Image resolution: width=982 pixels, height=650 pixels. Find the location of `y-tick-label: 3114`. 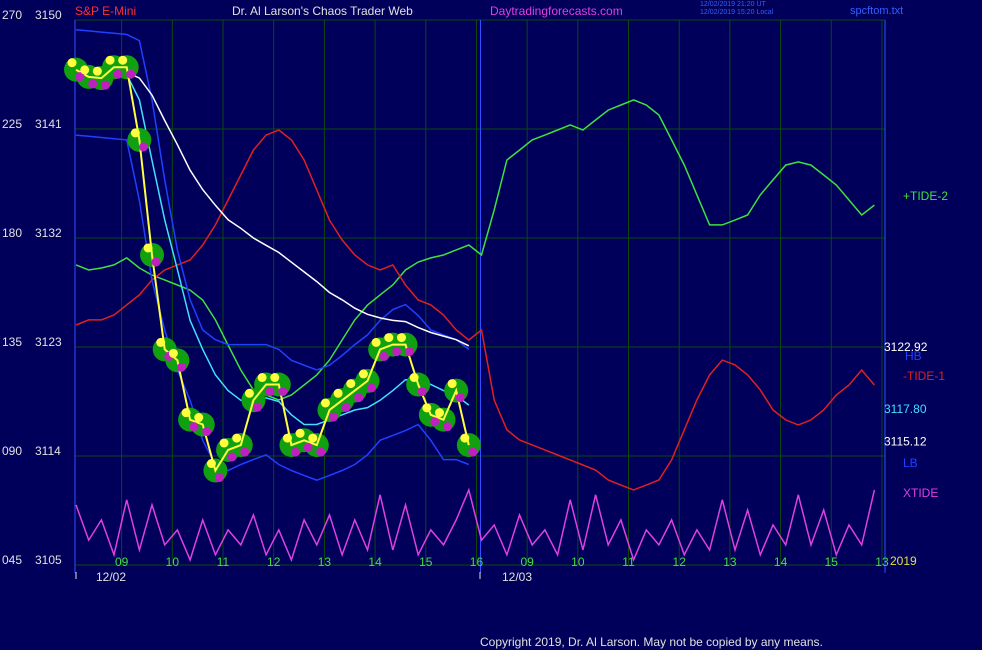

y-tick-label: 3114 is located at coordinates (48, 451).